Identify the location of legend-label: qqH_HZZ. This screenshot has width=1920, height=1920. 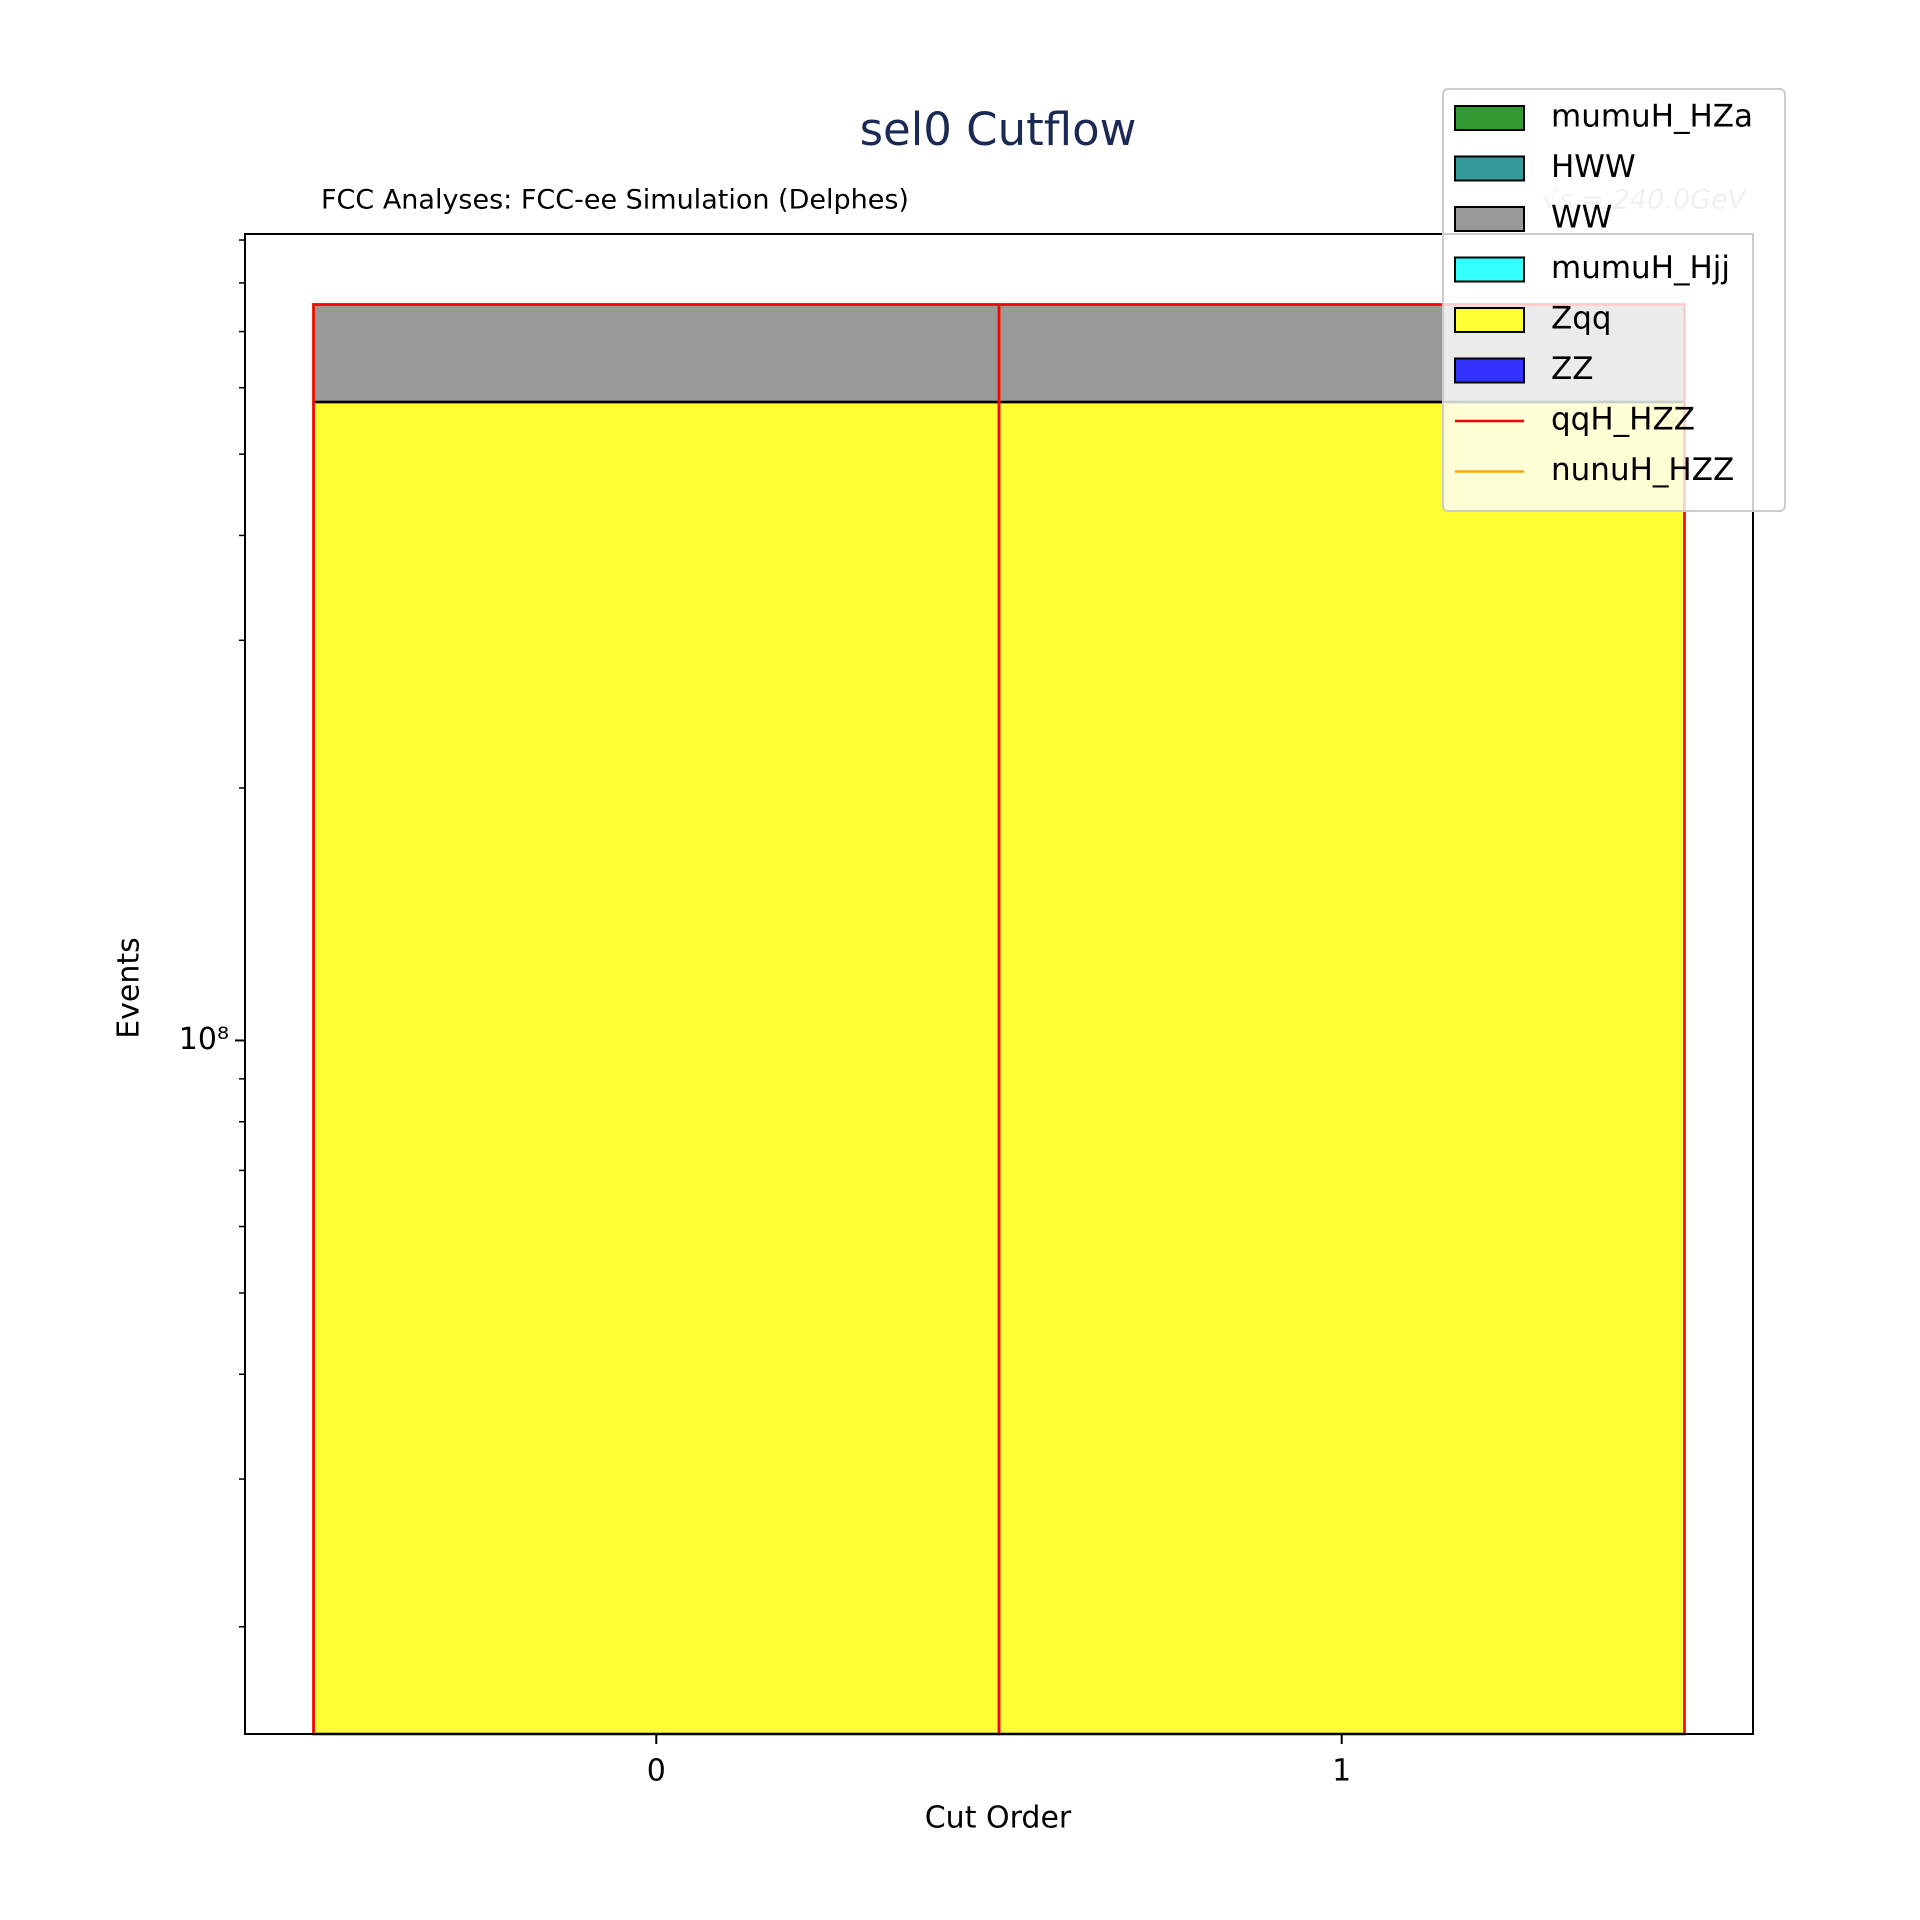
(1623, 420).